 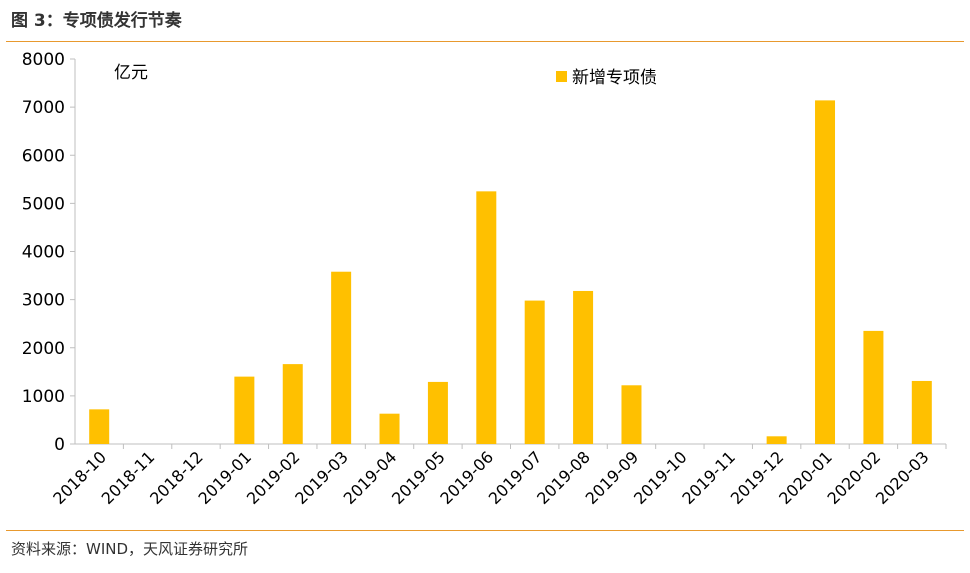 What do you see at coordinates (902, 477) in the screenshot?
I see `x-tick-label: 2020-03` at bounding box center [902, 477].